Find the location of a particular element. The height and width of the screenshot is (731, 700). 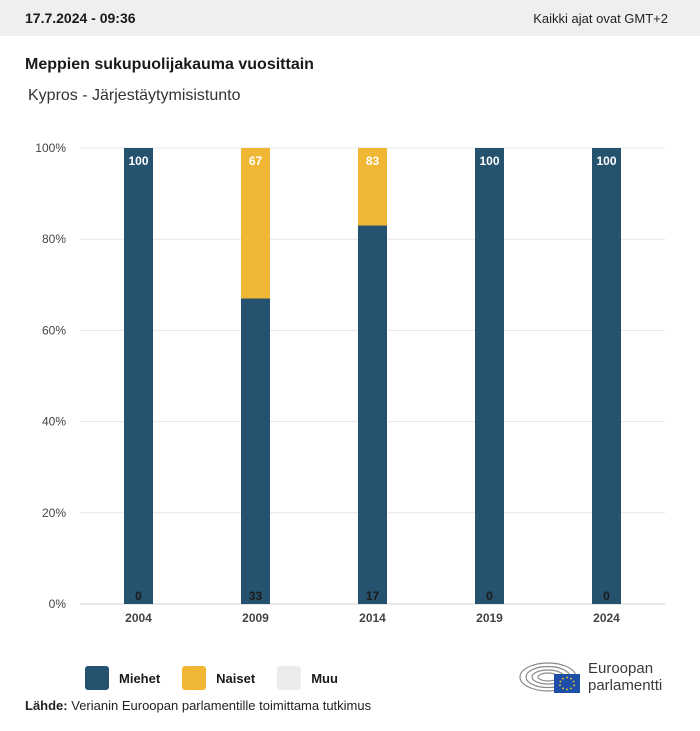

bar-miehet-2024 is located at coordinates (606, 376).